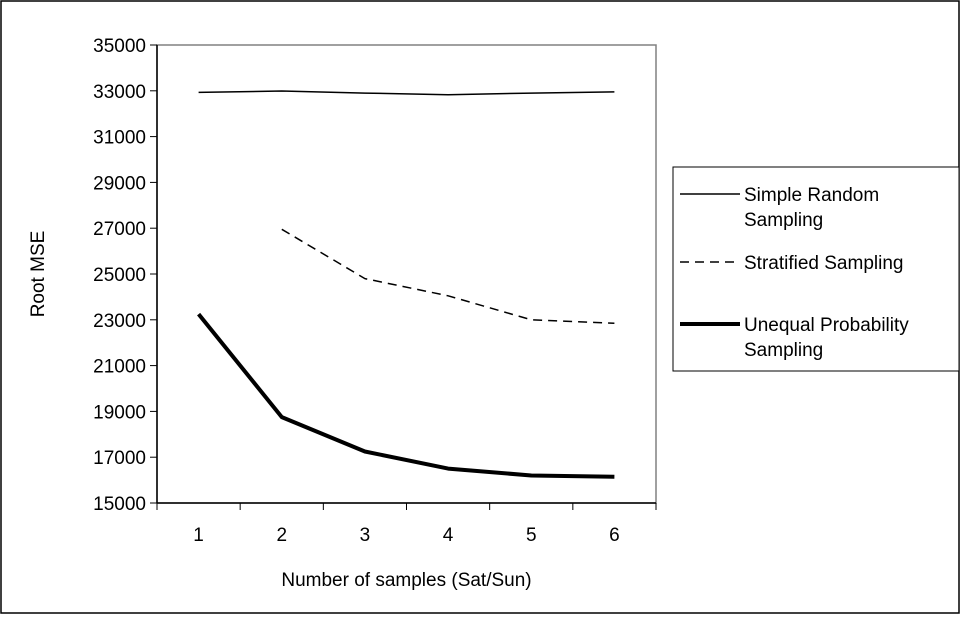 The width and height of the screenshot is (961, 620). Describe the element at coordinates (119, 367) in the screenshot. I see `y-tick-label: 21000` at that location.